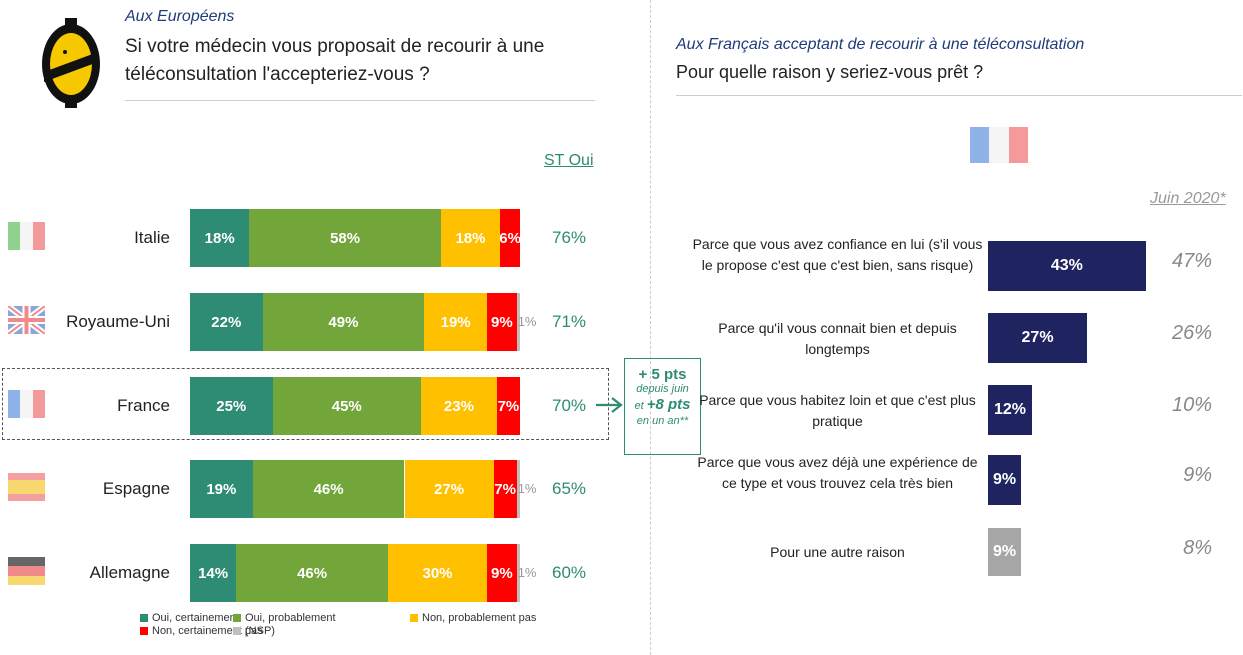  I want to click on callout-line2: depuis juin, so click(662, 389).